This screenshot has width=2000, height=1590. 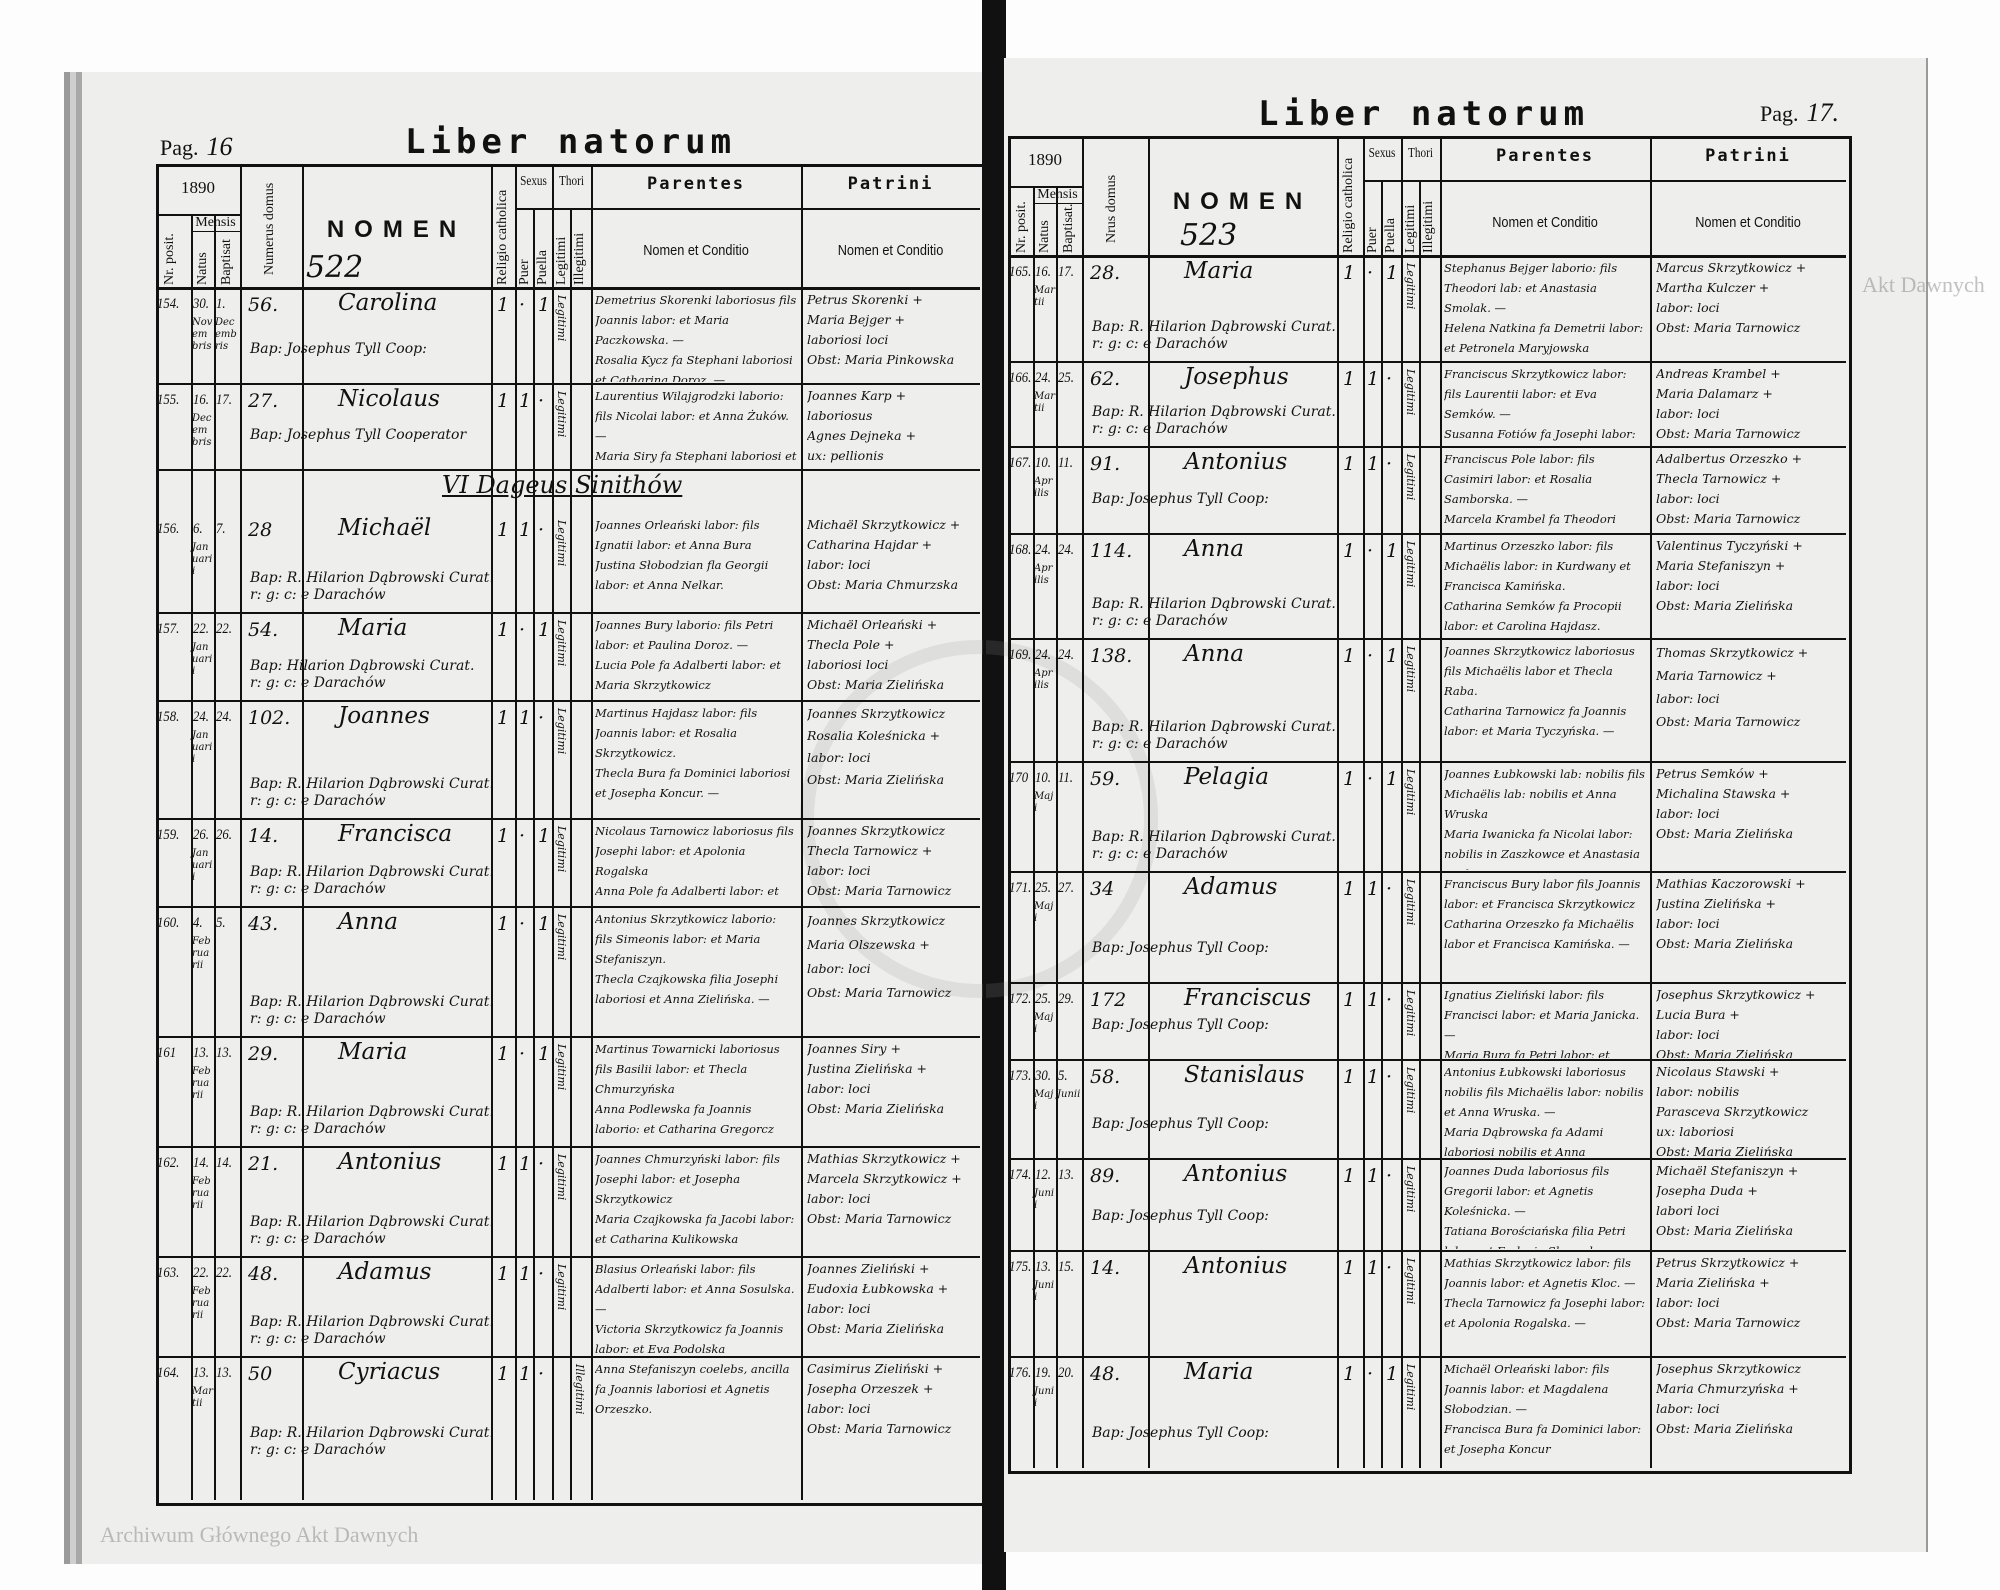 What do you see at coordinates (1424, 114) in the screenshot?
I see `page-title: Liber natorum` at bounding box center [1424, 114].